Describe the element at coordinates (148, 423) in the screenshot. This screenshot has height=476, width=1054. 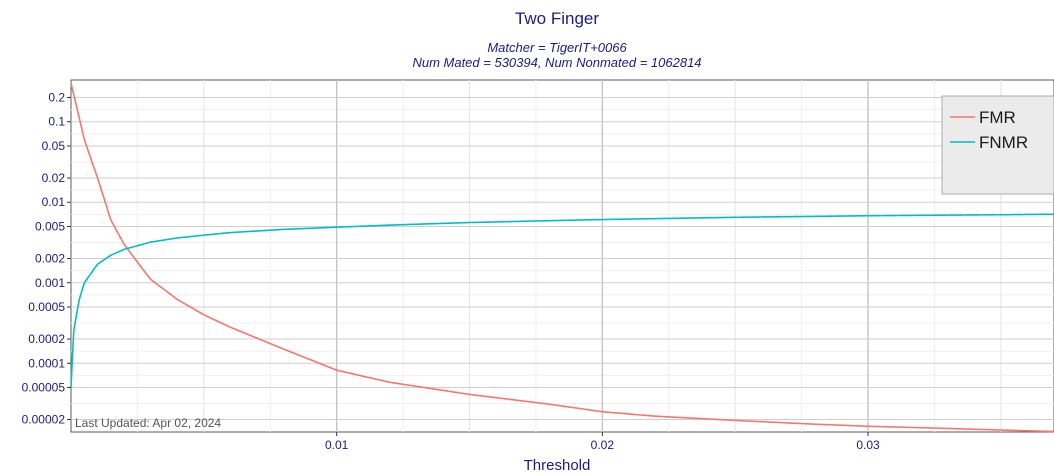
I see `last-updated-note: Last Updated: Apr 02, 2024` at that location.